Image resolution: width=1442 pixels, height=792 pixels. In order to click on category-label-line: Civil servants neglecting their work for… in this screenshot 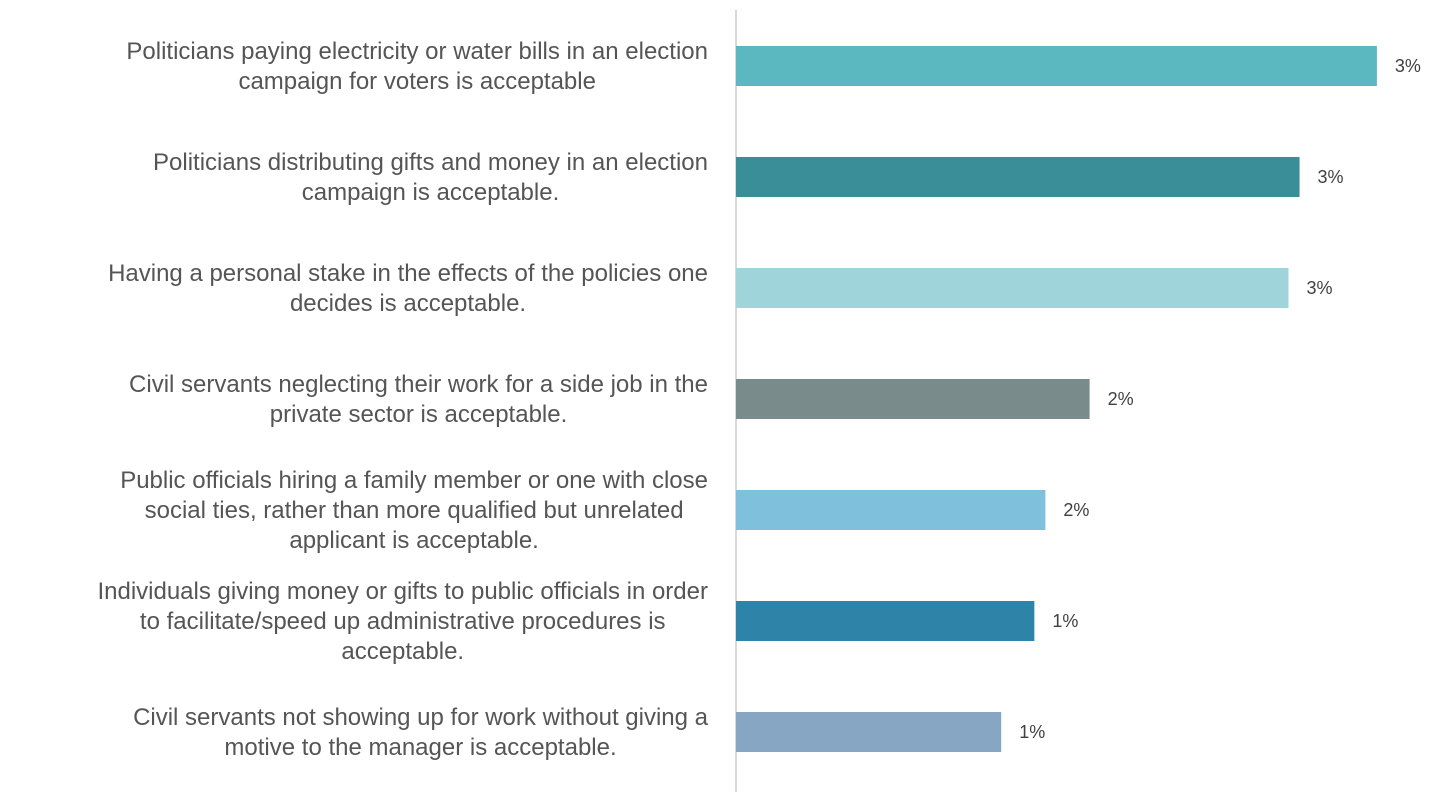, I will do `click(418, 384)`.